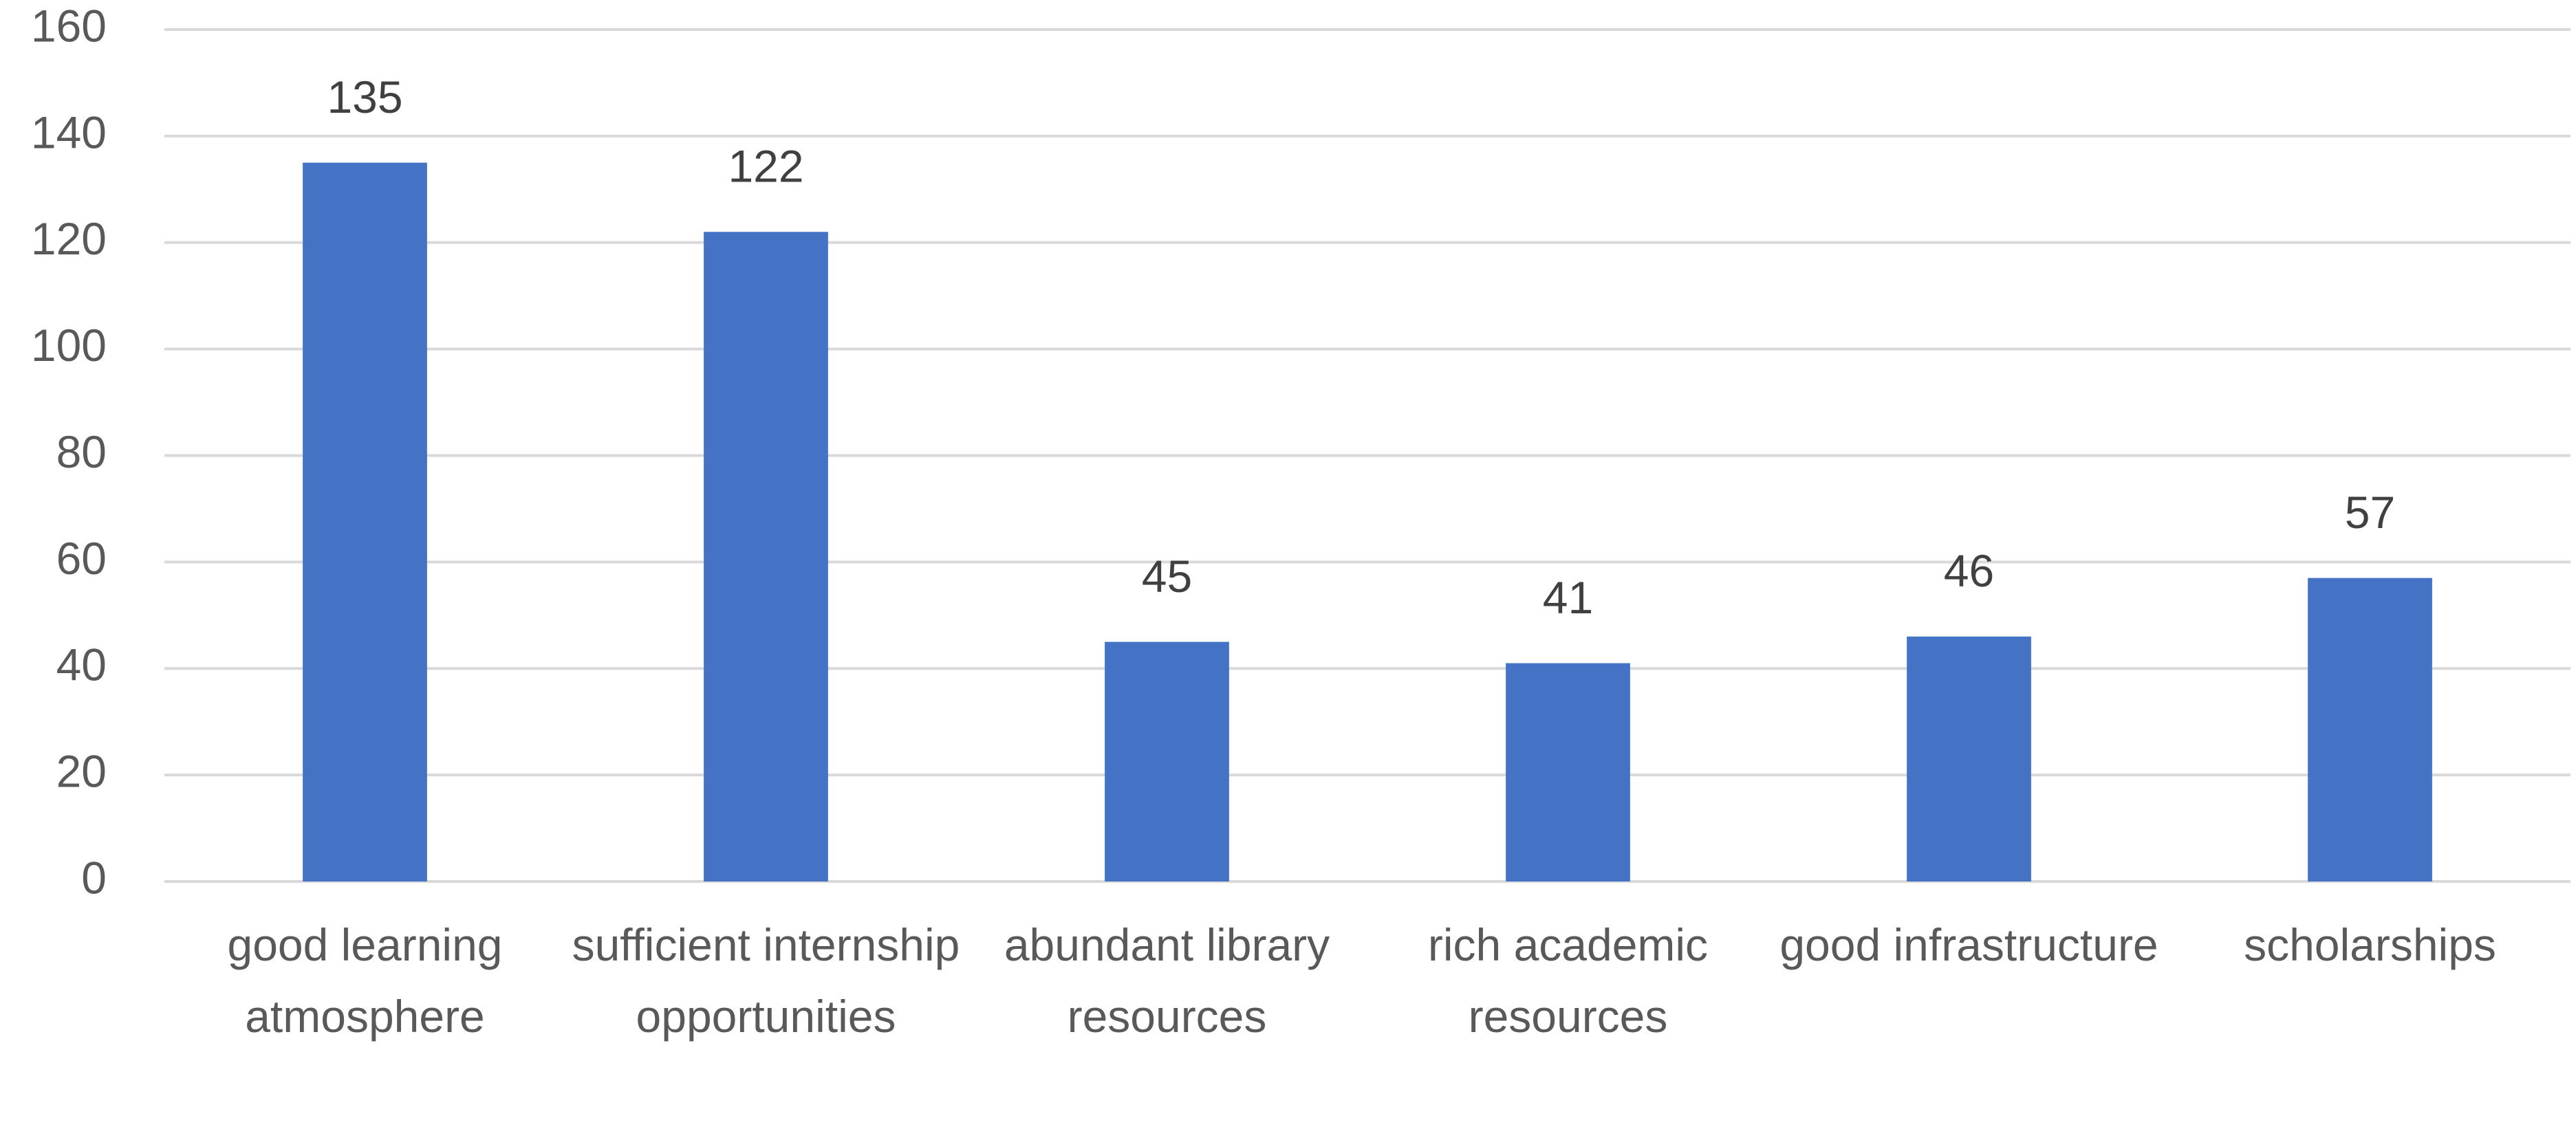  What do you see at coordinates (2370, 945) in the screenshot?
I see `x-tick-label: scholarships` at bounding box center [2370, 945].